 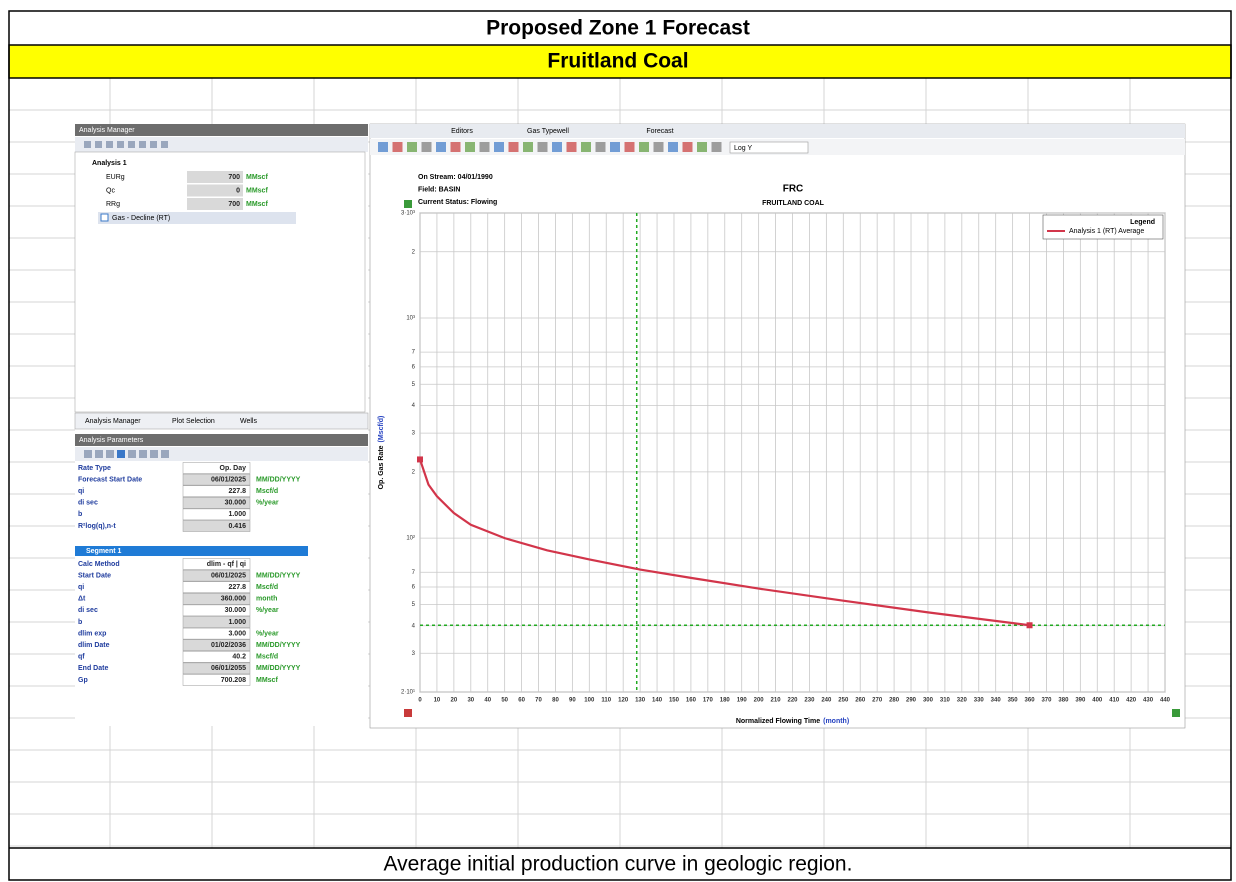 I want to click on endpoint-marker, so click(x=1029, y=625).